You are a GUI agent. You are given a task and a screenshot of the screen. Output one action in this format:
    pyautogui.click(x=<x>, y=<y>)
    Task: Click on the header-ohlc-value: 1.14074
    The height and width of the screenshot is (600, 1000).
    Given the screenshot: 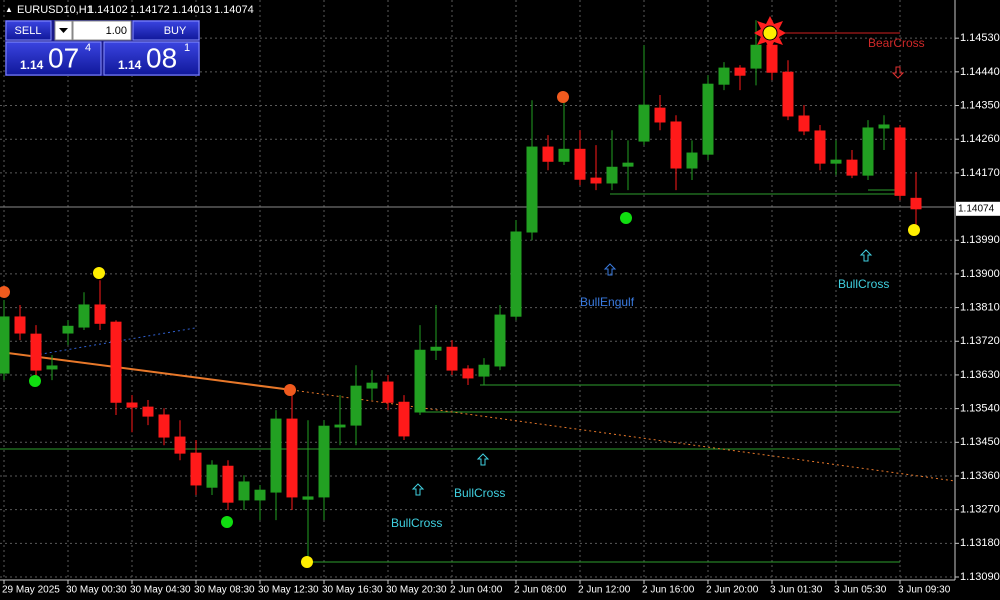 What is the action you would take?
    pyautogui.click(x=234, y=10)
    